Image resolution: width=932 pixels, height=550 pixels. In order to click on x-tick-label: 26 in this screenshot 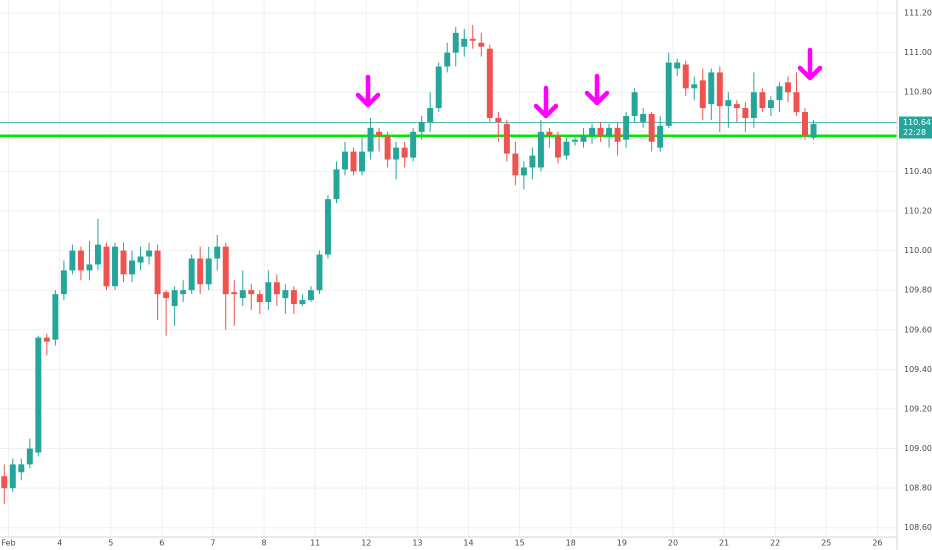, I will do `click(877, 543)`.